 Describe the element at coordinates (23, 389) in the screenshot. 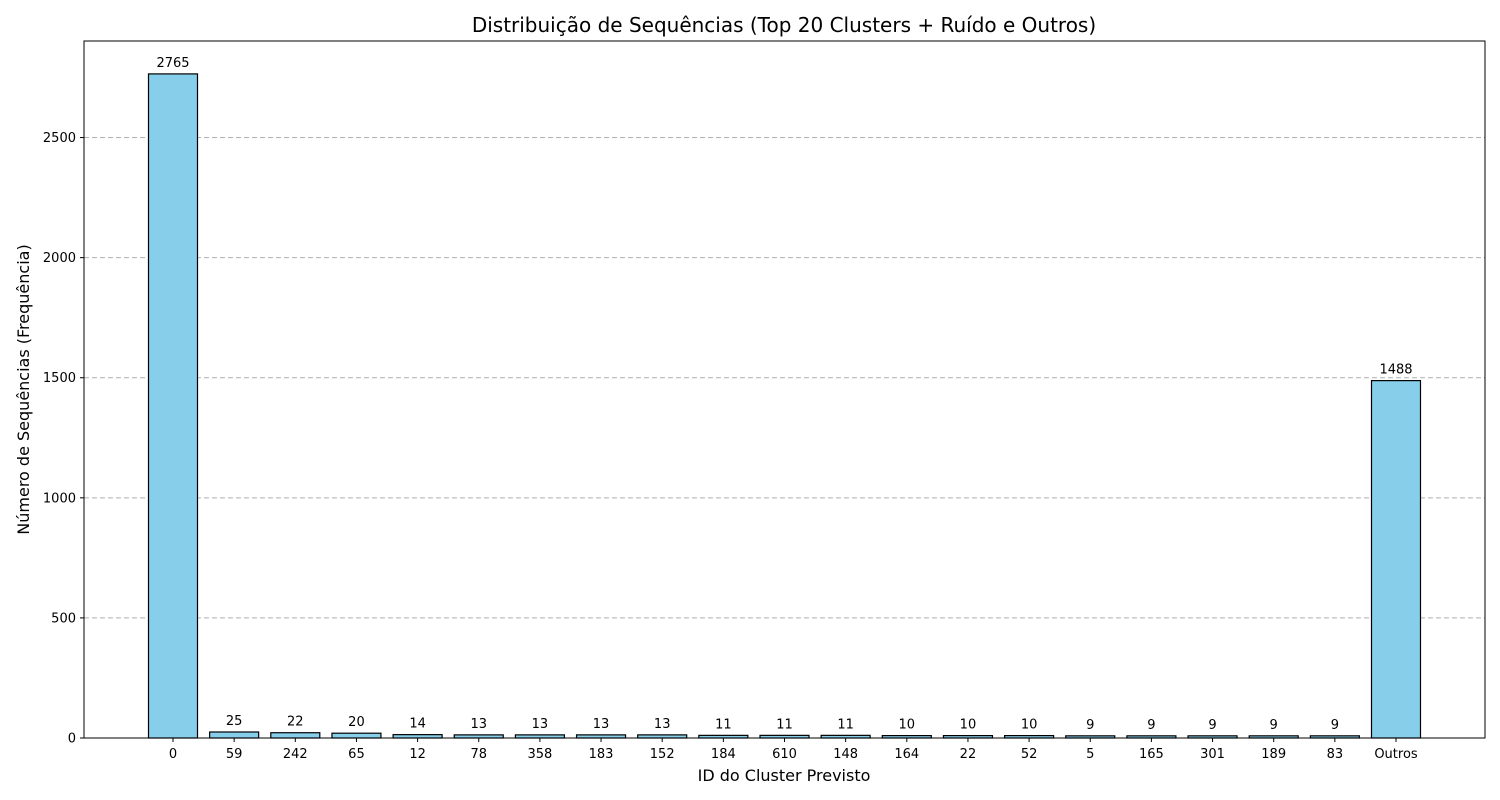

I see `y-axis-label: Número de Sequências (Frequência)` at that location.